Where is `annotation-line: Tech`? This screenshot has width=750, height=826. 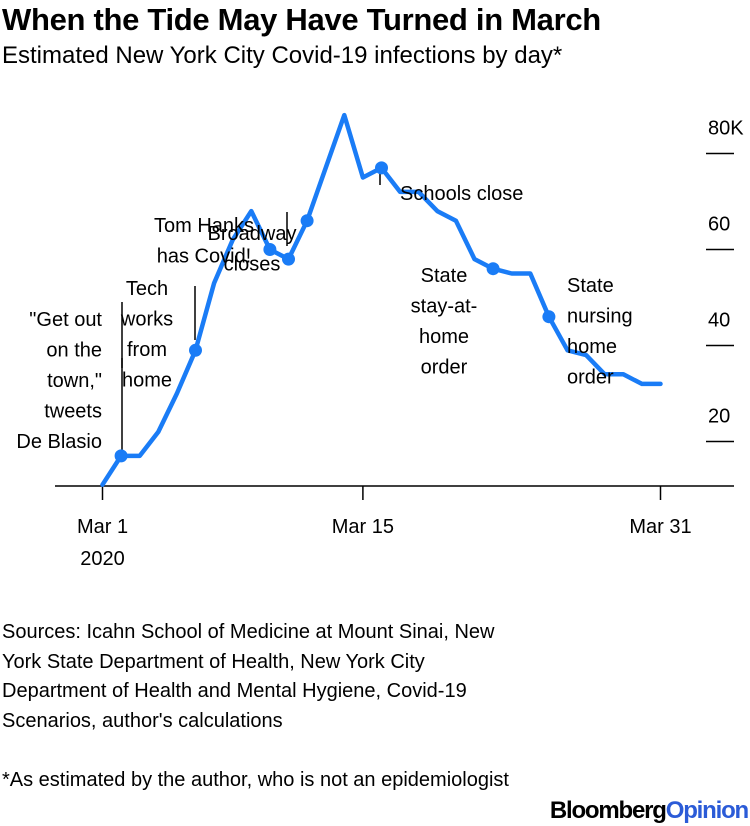
annotation-line: Tech is located at coordinates (147, 289).